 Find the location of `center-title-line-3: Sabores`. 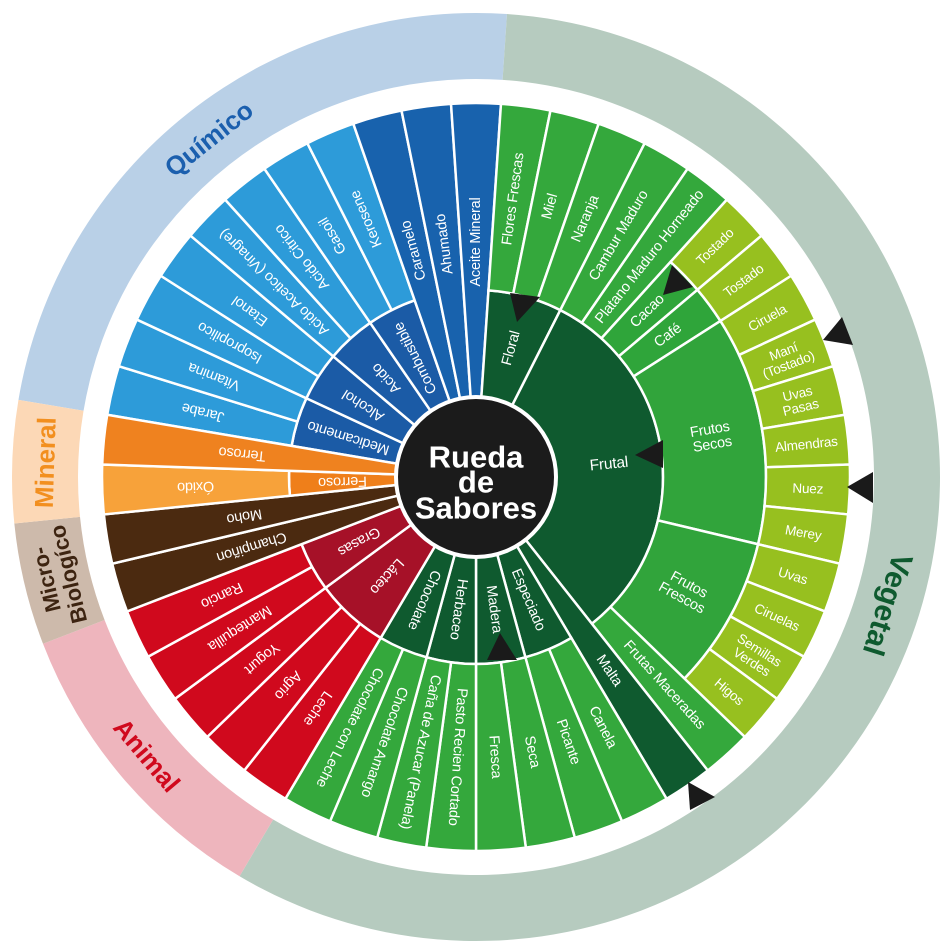

center-title-line-3: Sabores is located at coordinates (476, 508).